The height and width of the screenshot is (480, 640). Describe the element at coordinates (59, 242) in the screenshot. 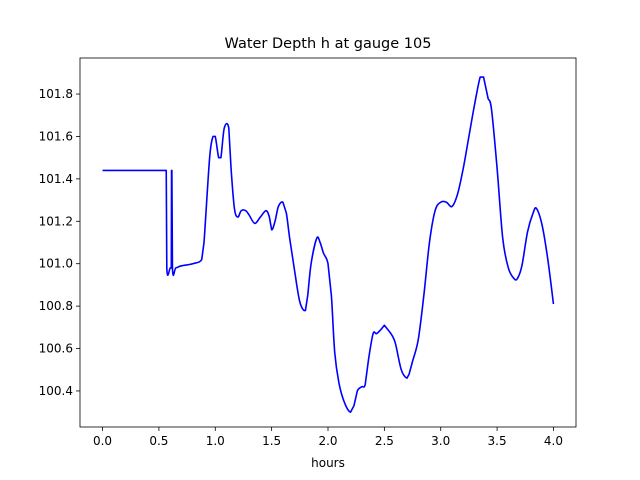

I see `y-axis: 100.4 100.6 100.8 101.0 101.2 101.4 101.6 101.8` at that location.